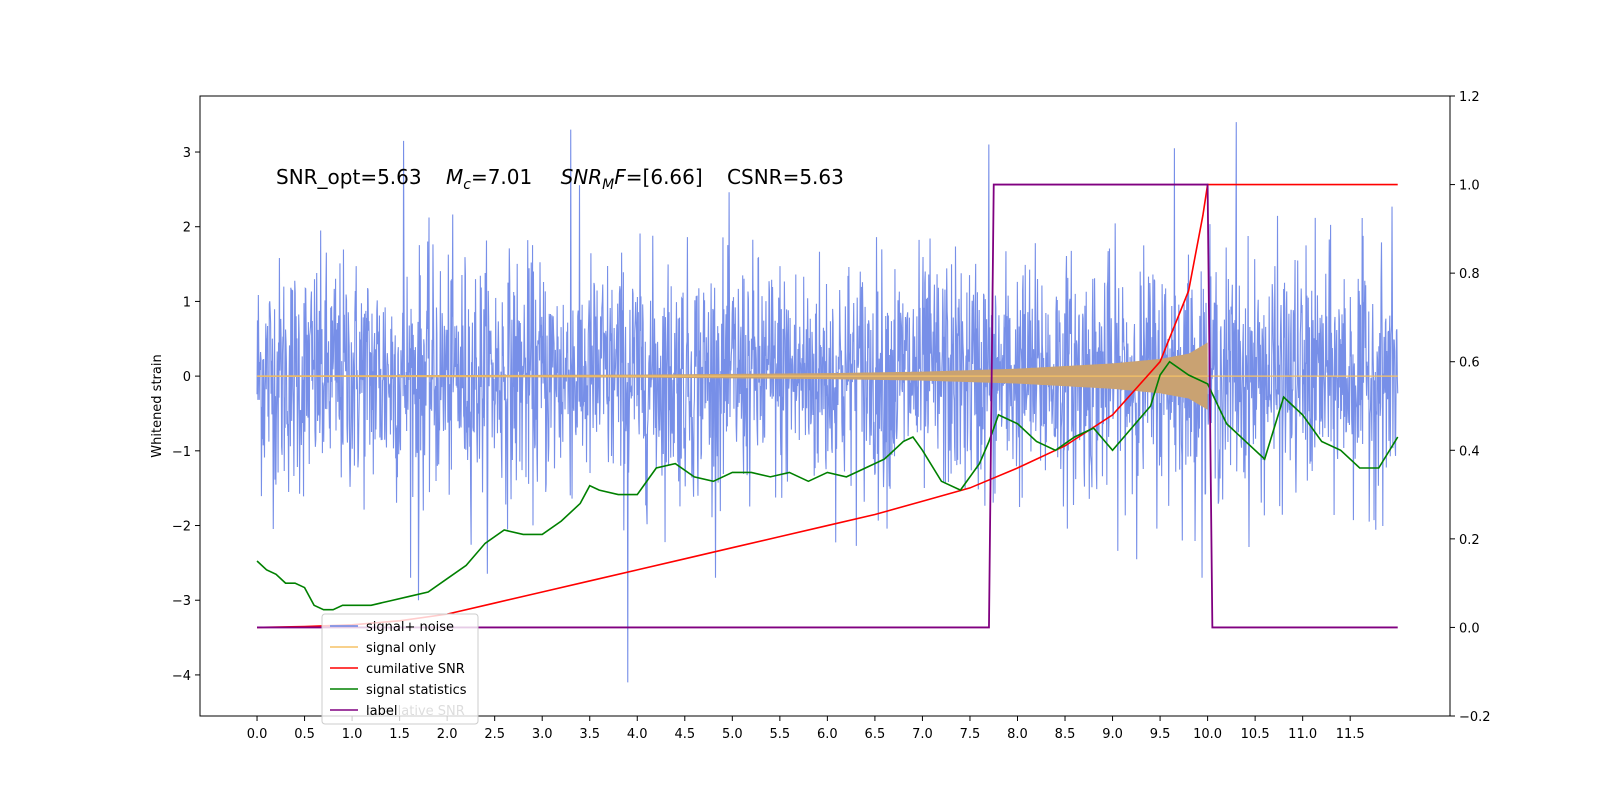  I want to click on y-tick-label: 3, so click(187, 153).